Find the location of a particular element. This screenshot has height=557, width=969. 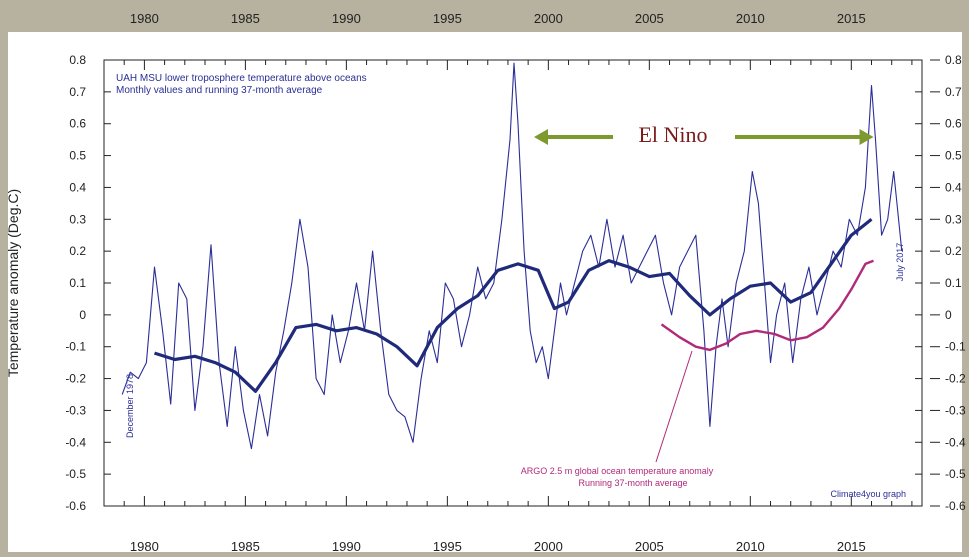

y-tick-label-left: 0.3 is located at coordinates (77, 219).